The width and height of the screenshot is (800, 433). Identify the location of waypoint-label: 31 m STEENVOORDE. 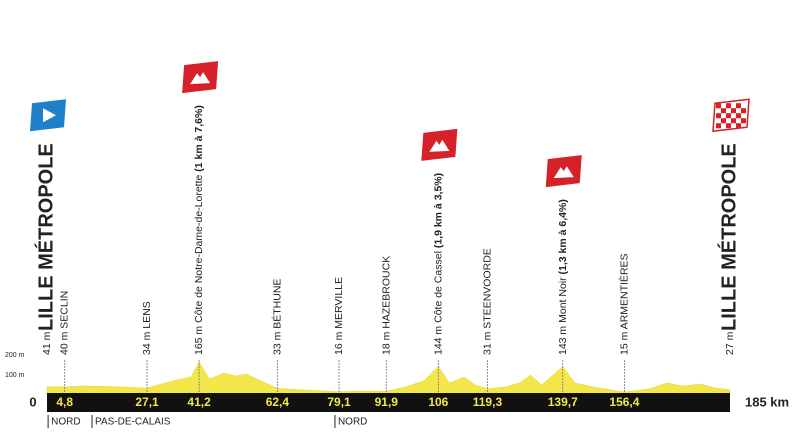
(487, 301).